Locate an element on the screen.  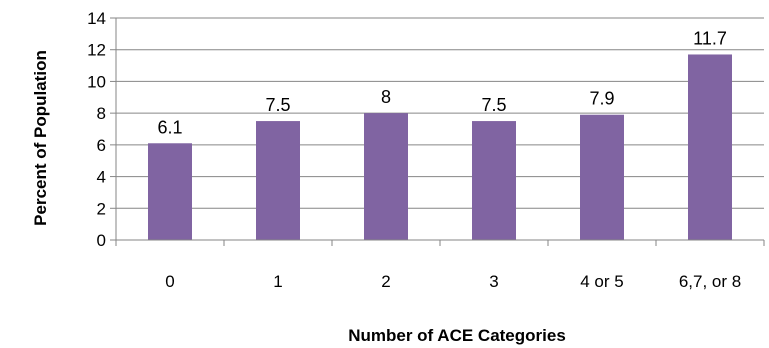
x-tick-labels: 0 1 2 3 4 or 5 6,7, or 8 is located at coordinates (453, 281).